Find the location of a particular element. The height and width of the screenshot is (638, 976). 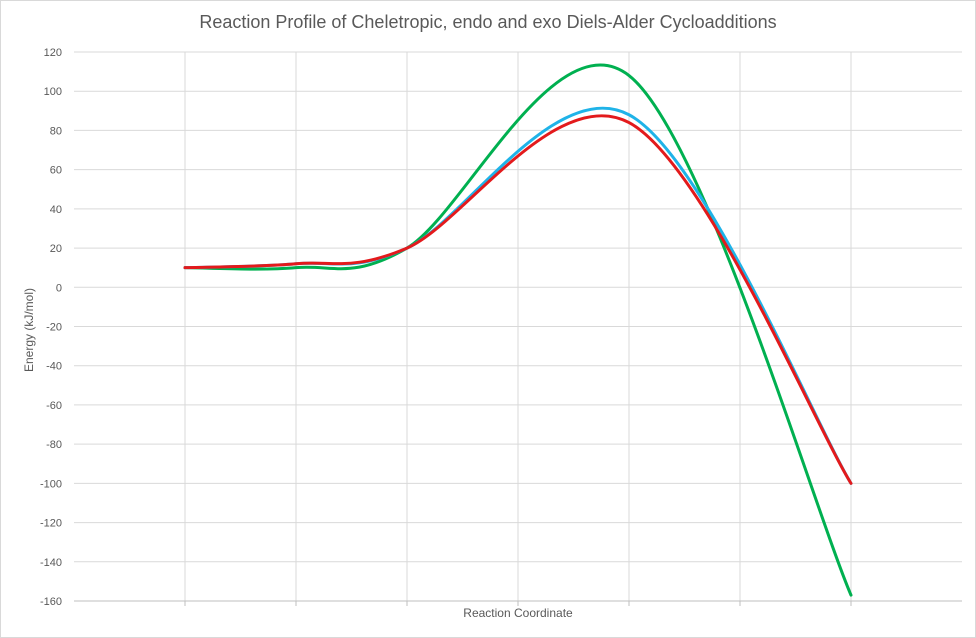

y-tick-label: 80 is located at coordinates (56, 131).